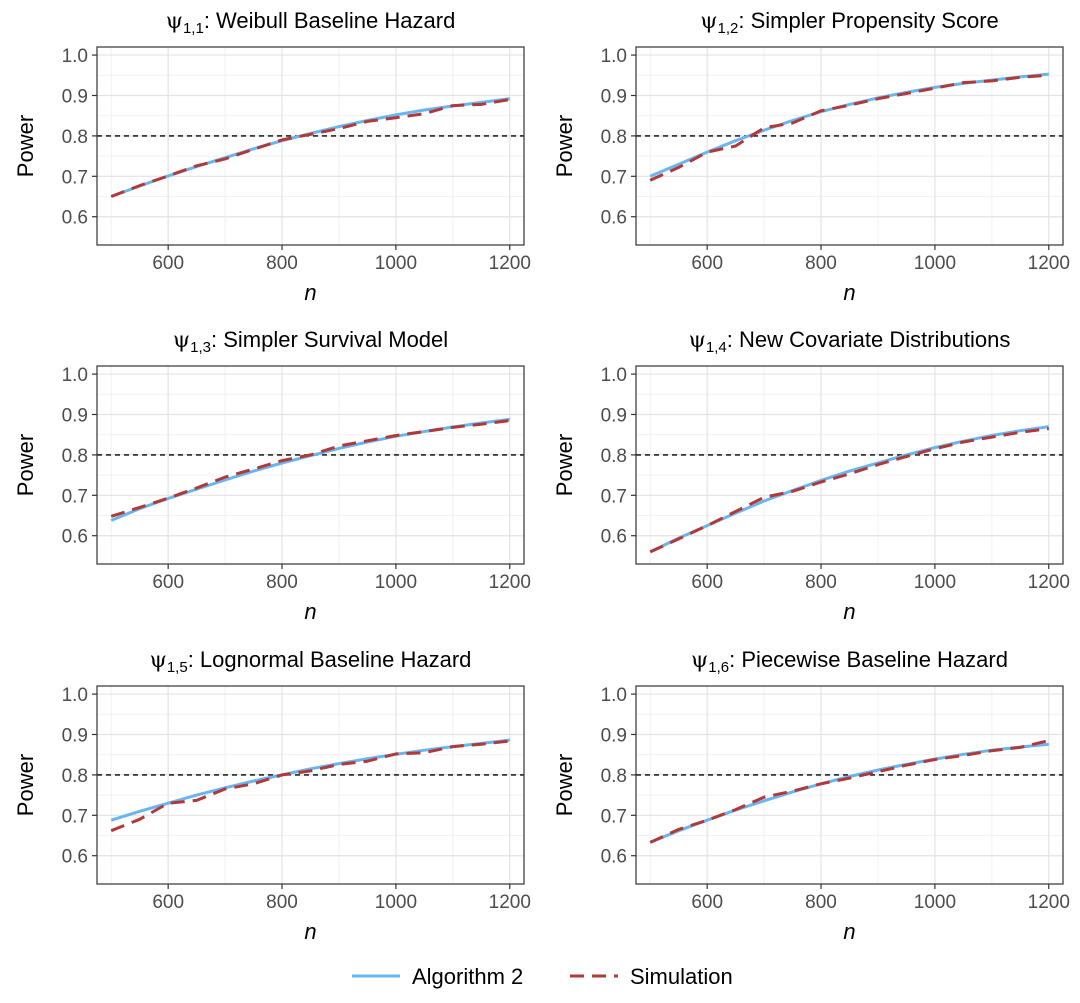 Image resolution: width=1080 pixels, height=1003 pixels. What do you see at coordinates (200, 347) in the screenshot?
I see `title-subscript: 1,3` at bounding box center [200, 347].